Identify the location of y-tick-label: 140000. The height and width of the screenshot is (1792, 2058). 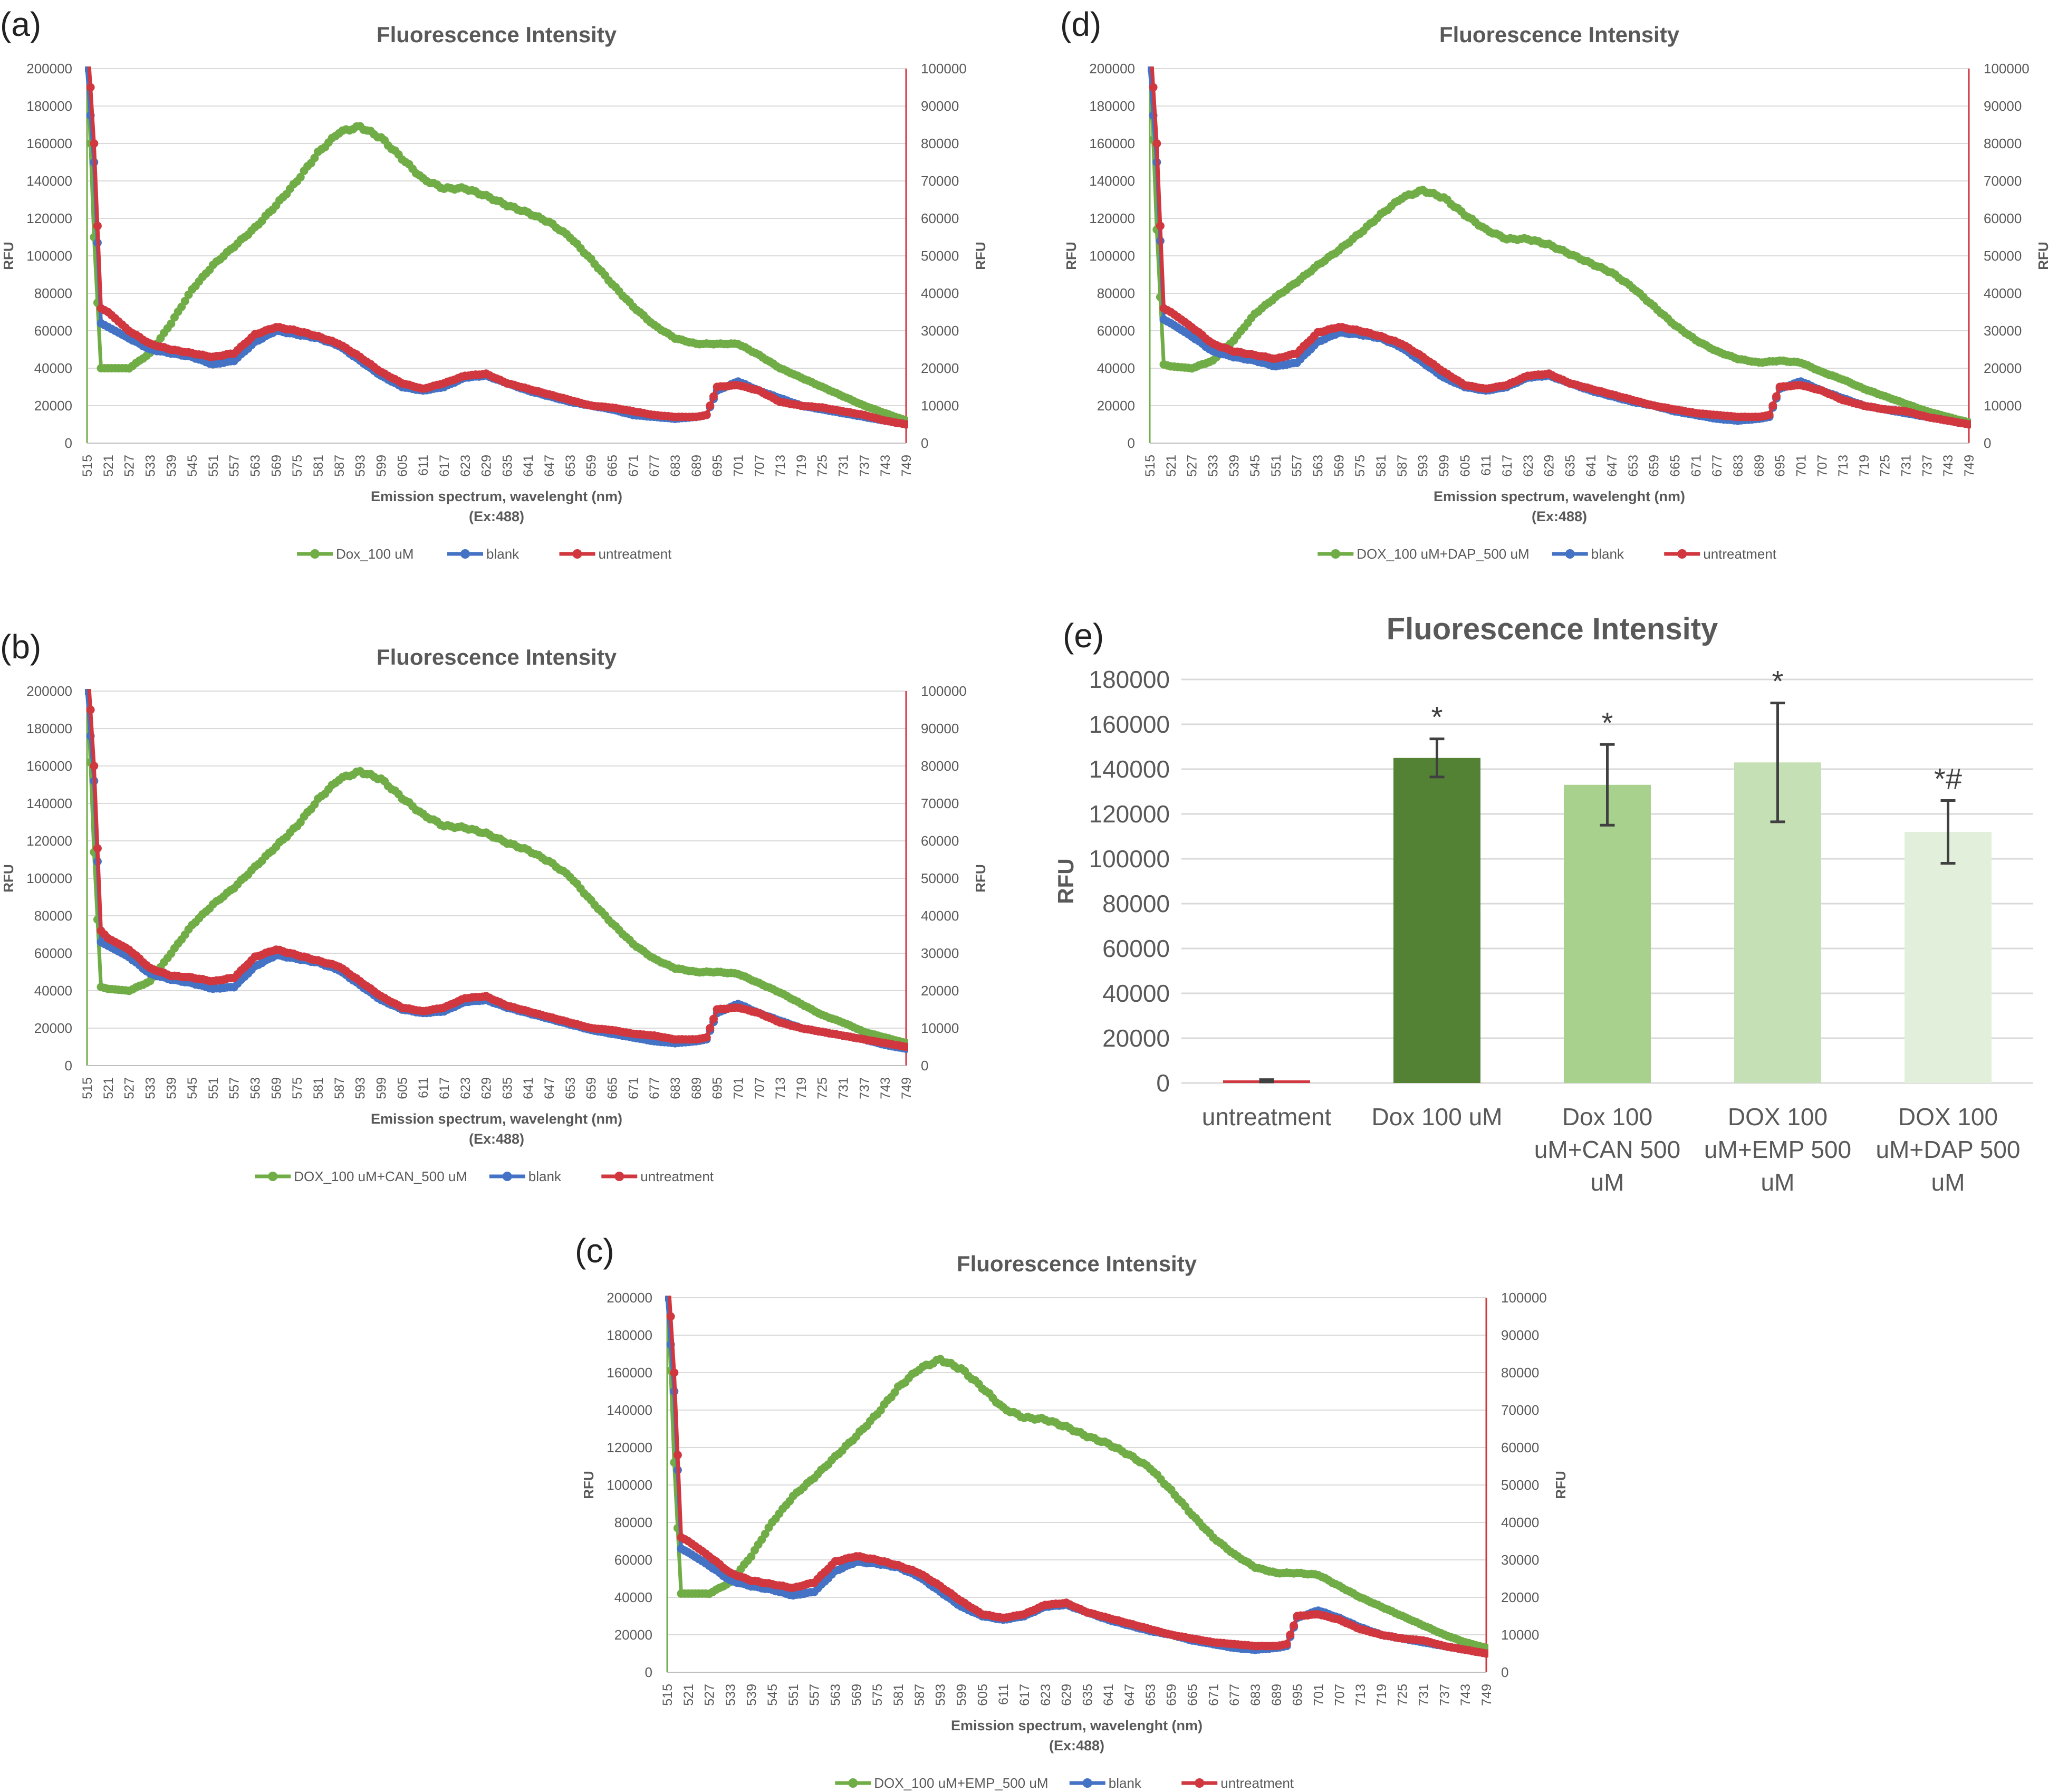
(629, 1410).